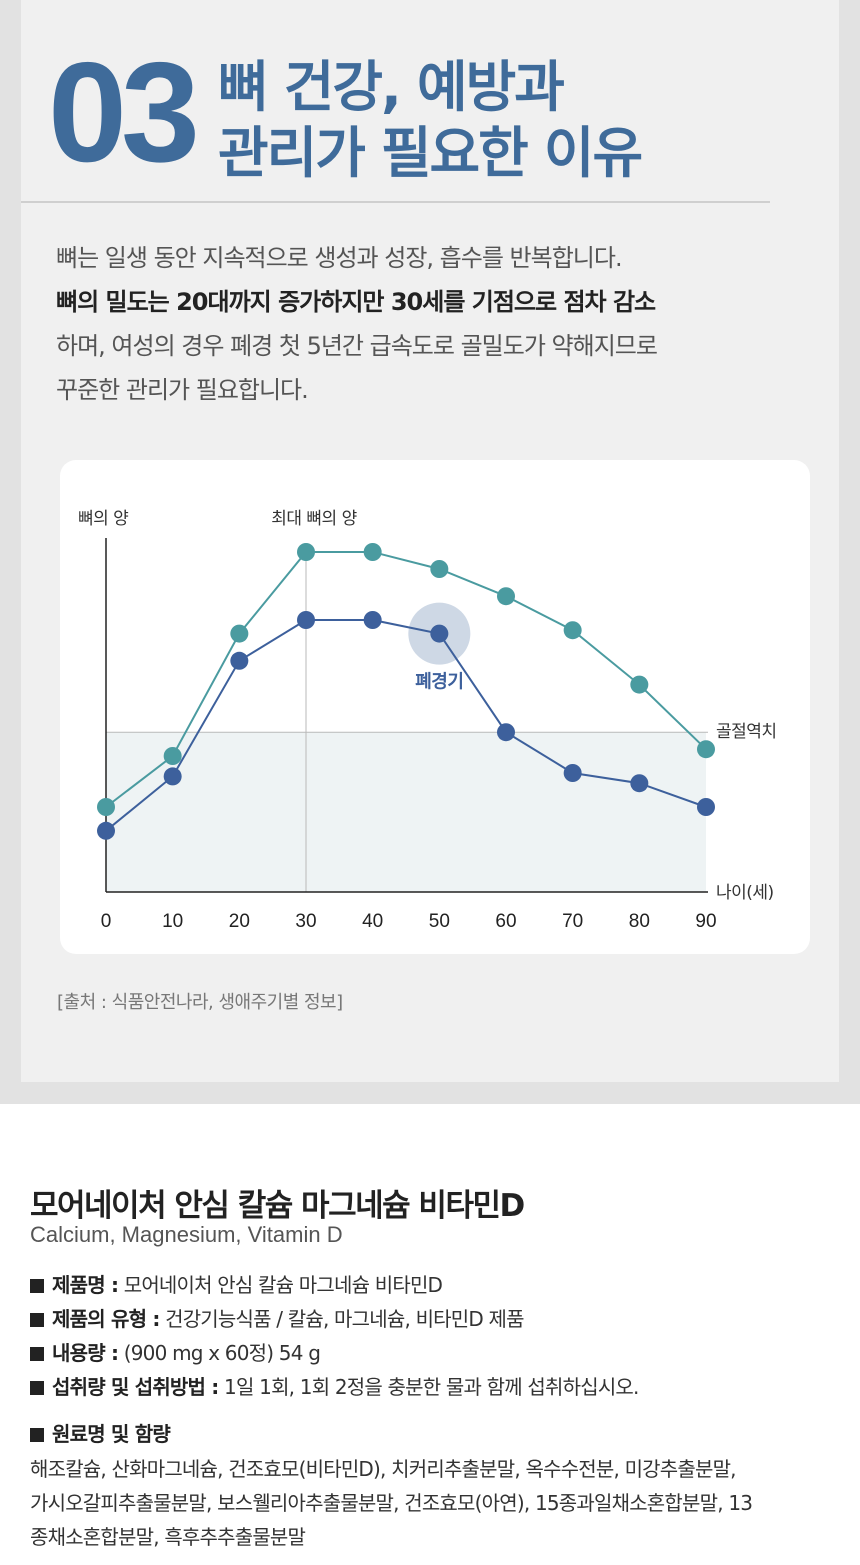  What do you see at coordinates (111, 1434) in the screenshot?
I see `ingredients-title-text: 원료명 및 함량` at bounding box center [111, 1434].